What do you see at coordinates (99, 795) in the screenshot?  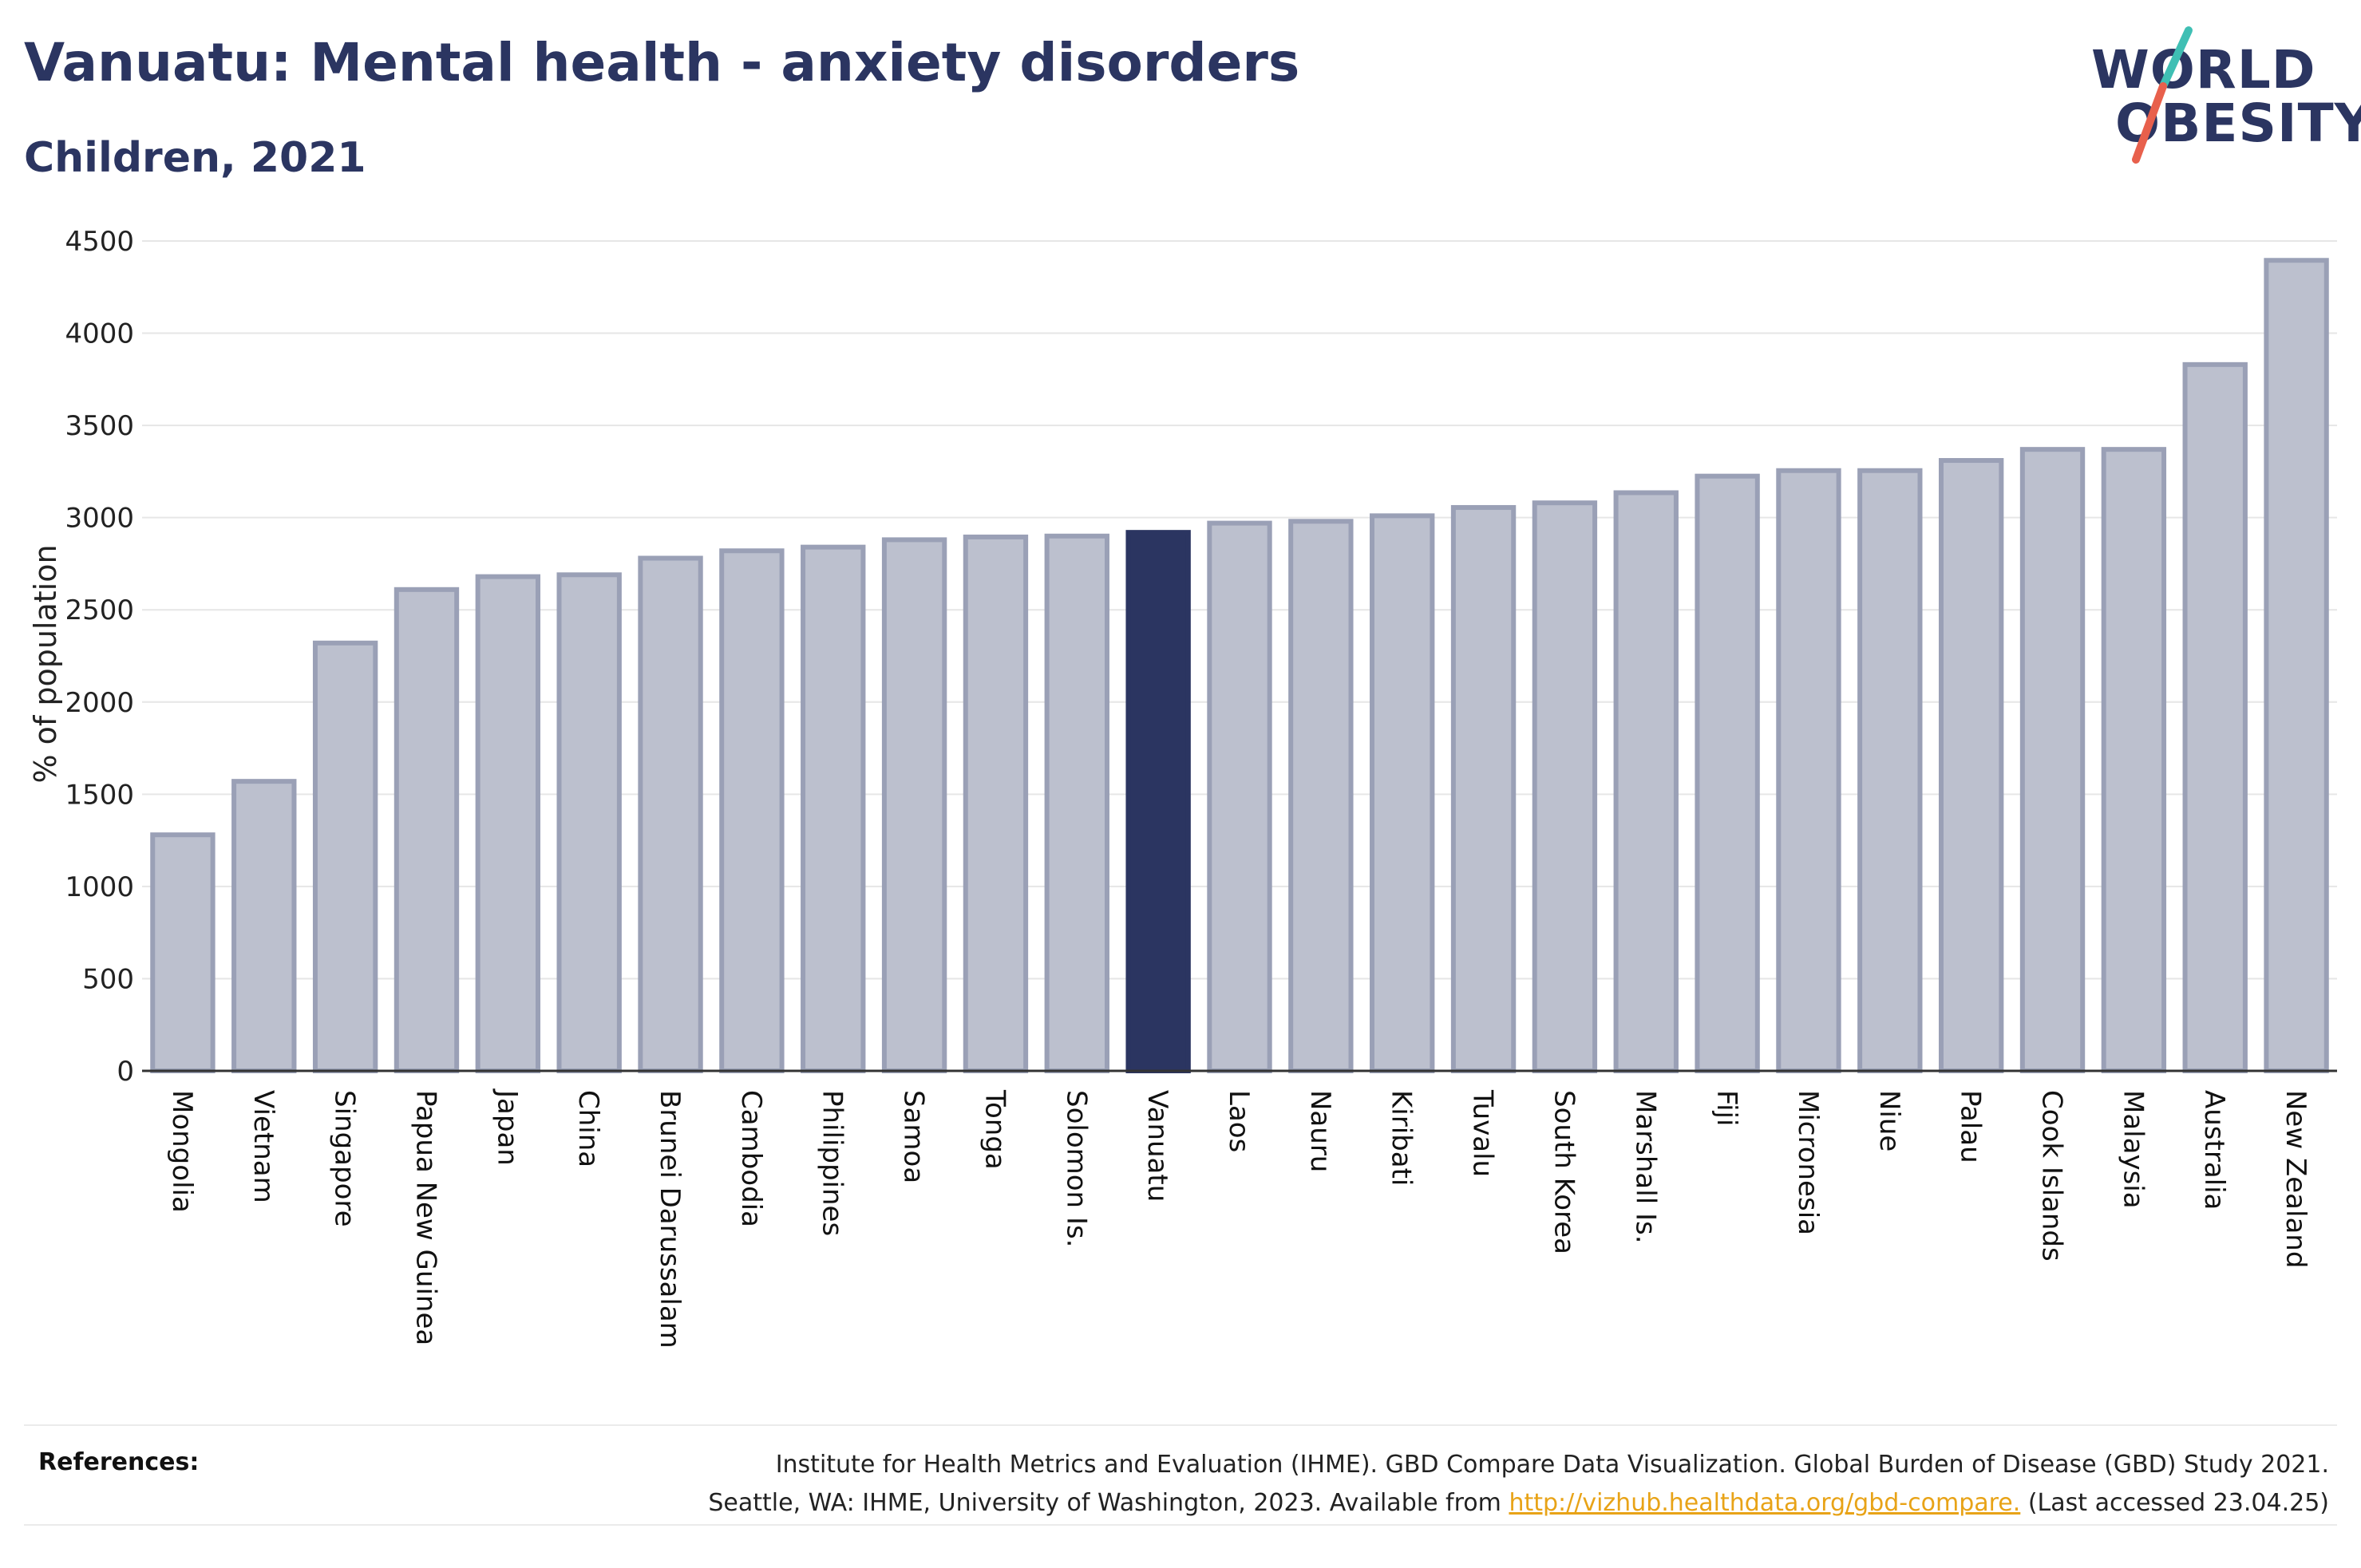 I see `y-tick-label: 1500` at bounding box center [99, 795].